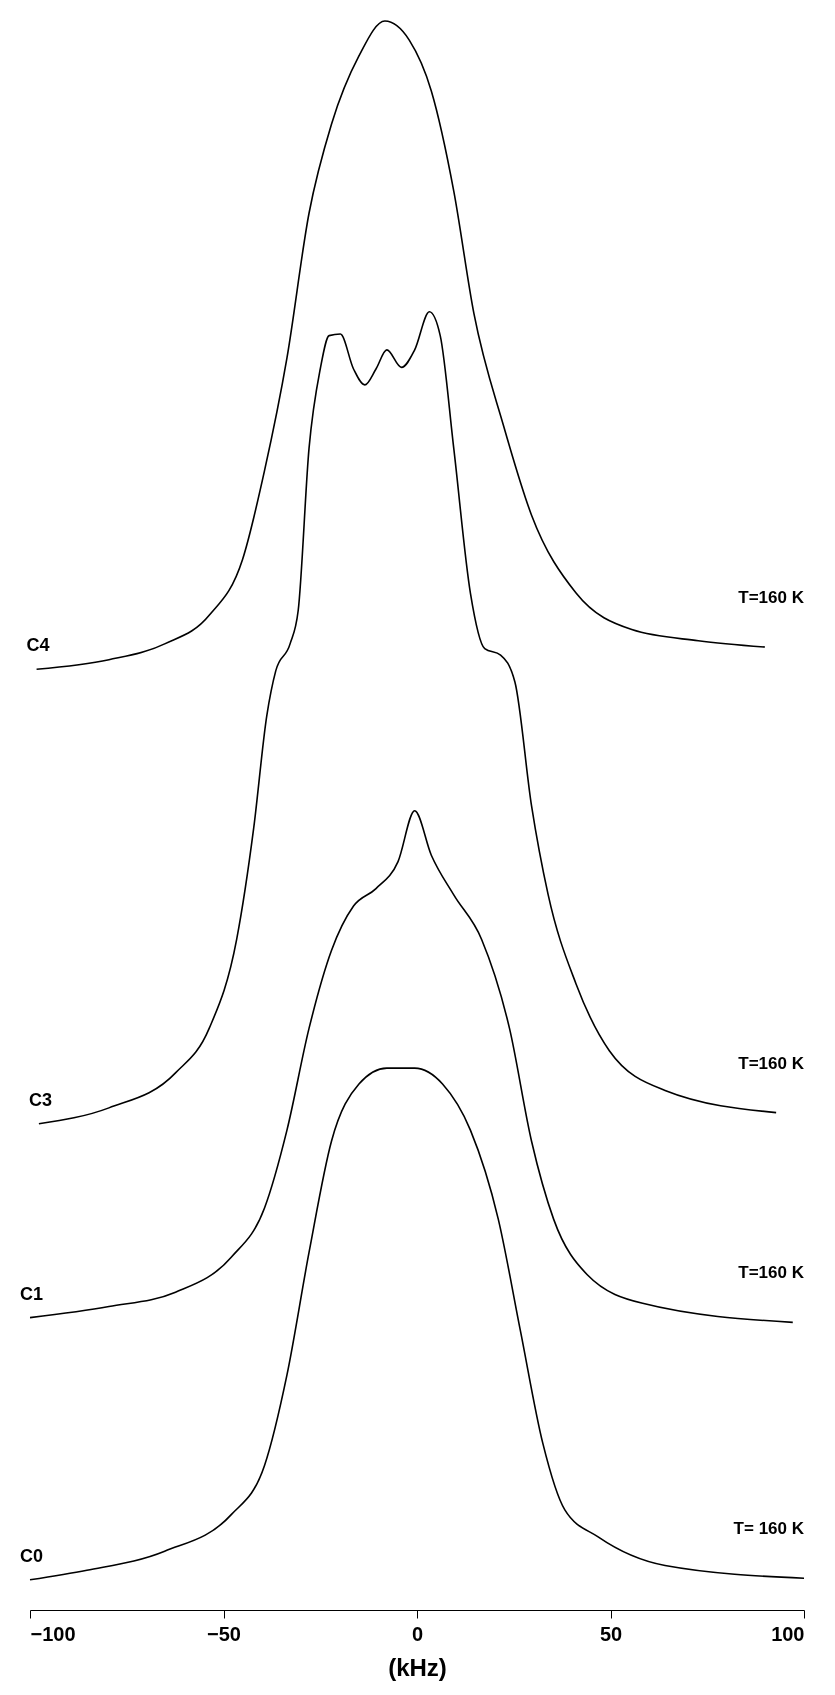 This screenshot has height=1695, width=835. Describe the element at coordinates (769, 1529) in the screenshot. I see `annotation: T= 160 K` at that location.